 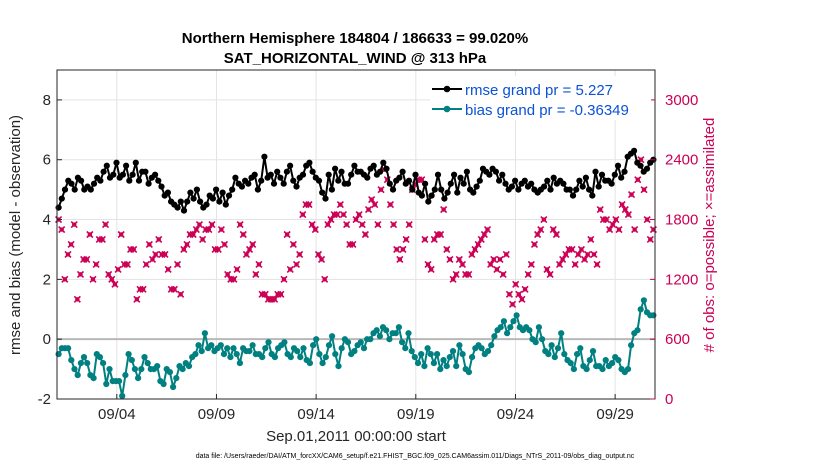 I want to click on x-tick-label: 09/24, so click(x=516, y=414).